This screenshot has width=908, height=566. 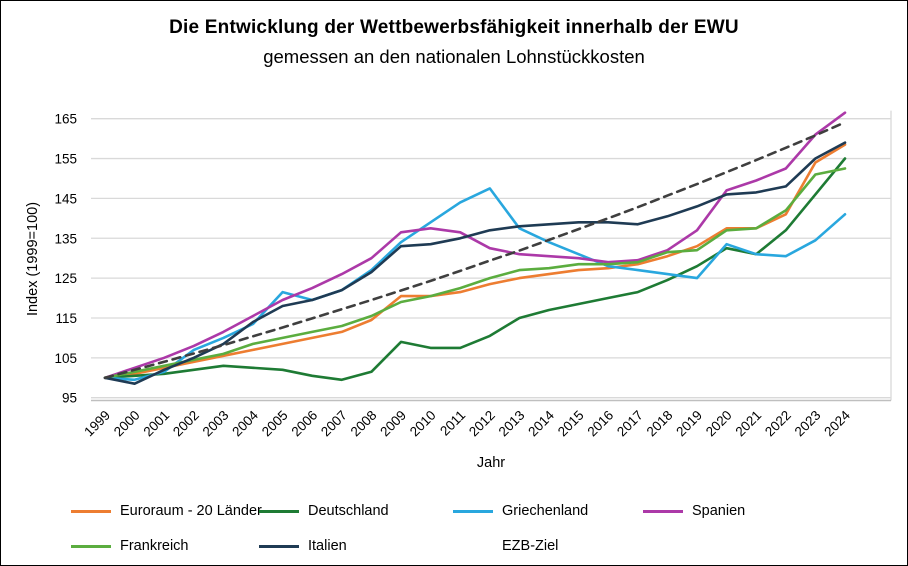 What do you see at coordinates (600, 424) in the screenshot?
I see `x-tick-label: 2016` at bounding box center [600, 424].